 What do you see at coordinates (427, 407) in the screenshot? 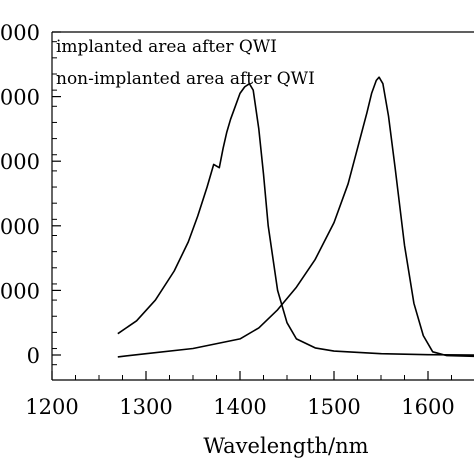
I see `x-tick-label: 1600` at bounding box center [427, 407].